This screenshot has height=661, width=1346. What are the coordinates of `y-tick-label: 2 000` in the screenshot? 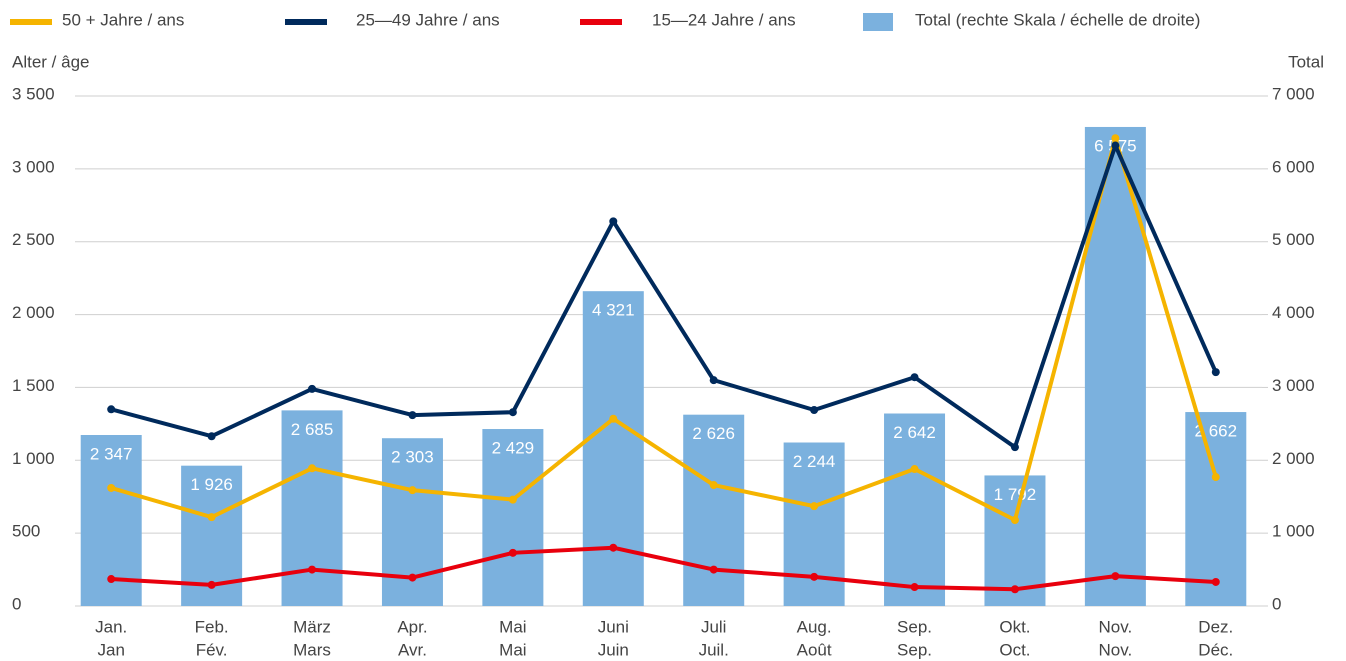 It's located at (33, 312).